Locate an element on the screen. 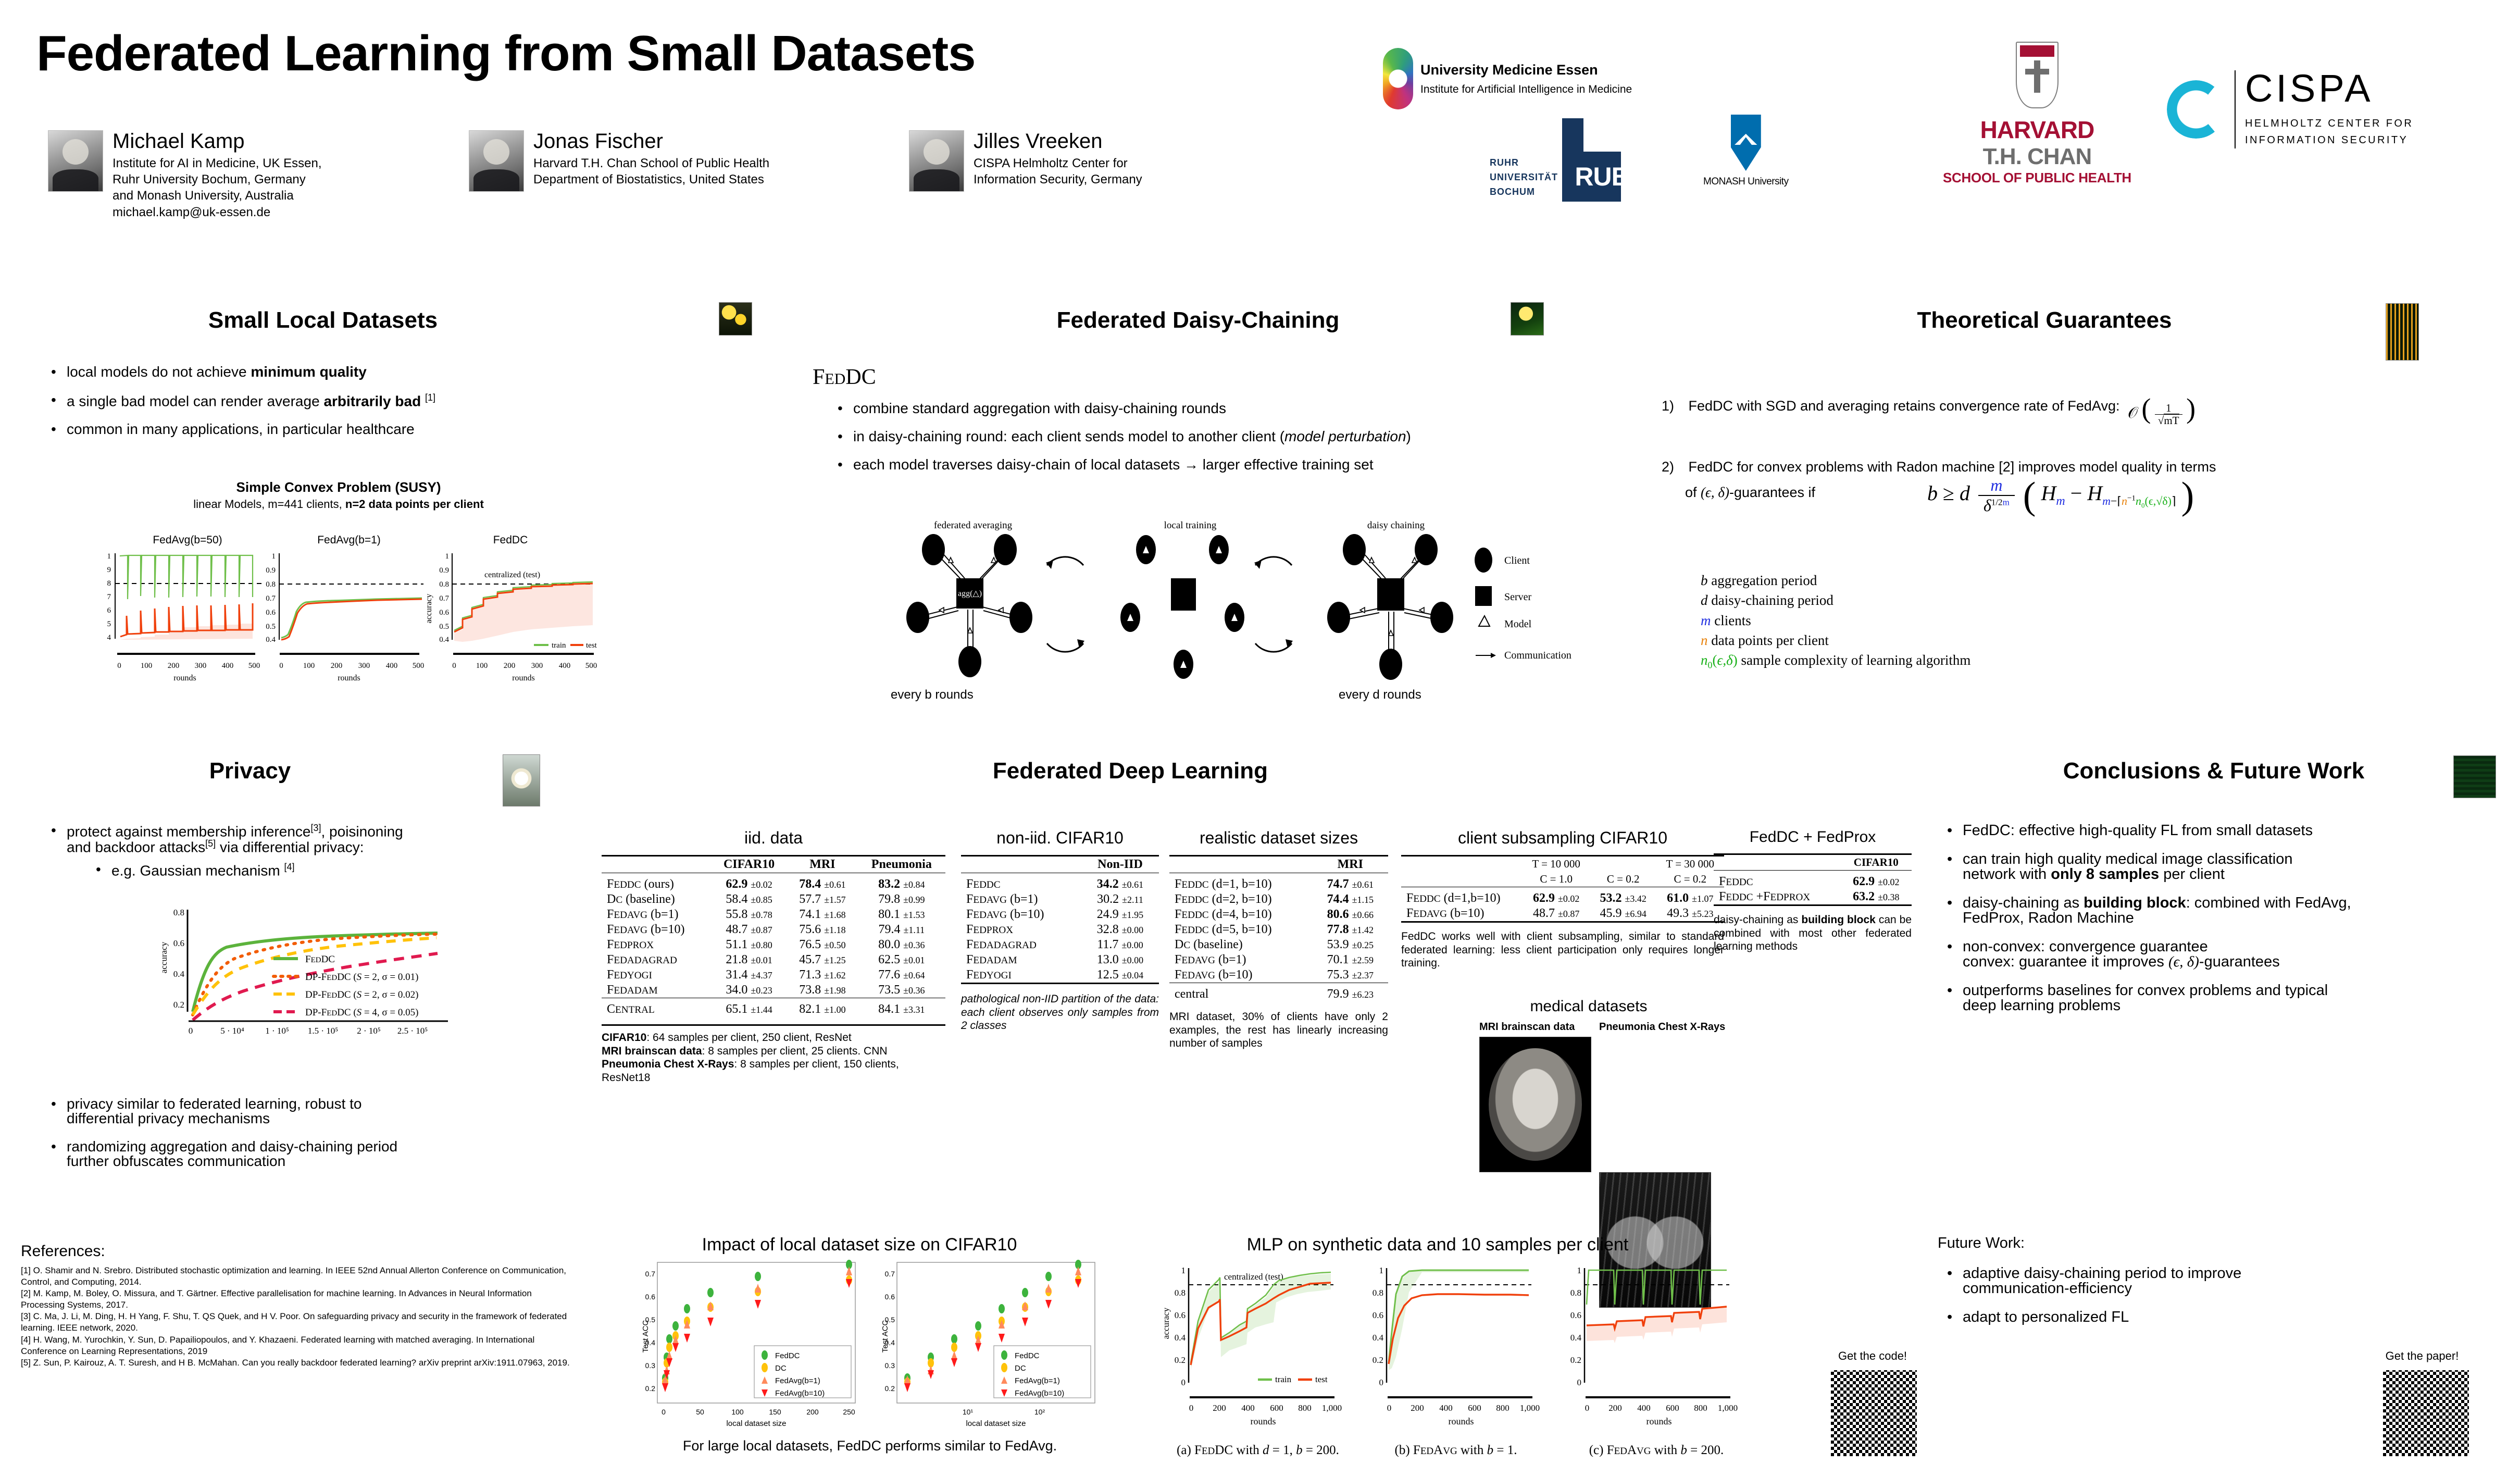 The width and height of the screenshot is (2520, 1477). svg-text: 300 is located at coordinates (364, 666).